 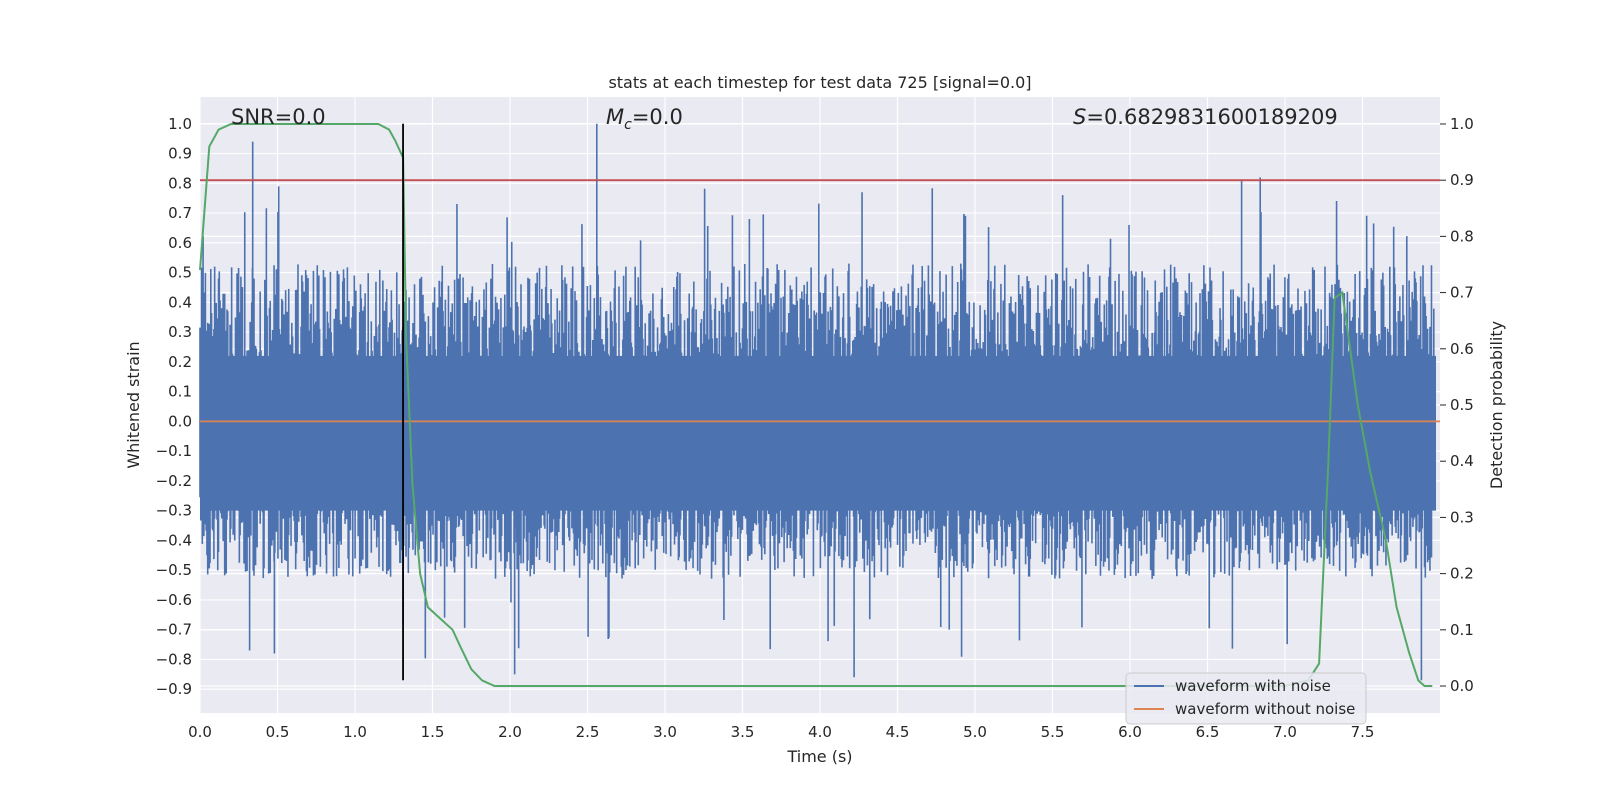 I want to click on y-tick-label: −0.8, so click(x=174, y=659).